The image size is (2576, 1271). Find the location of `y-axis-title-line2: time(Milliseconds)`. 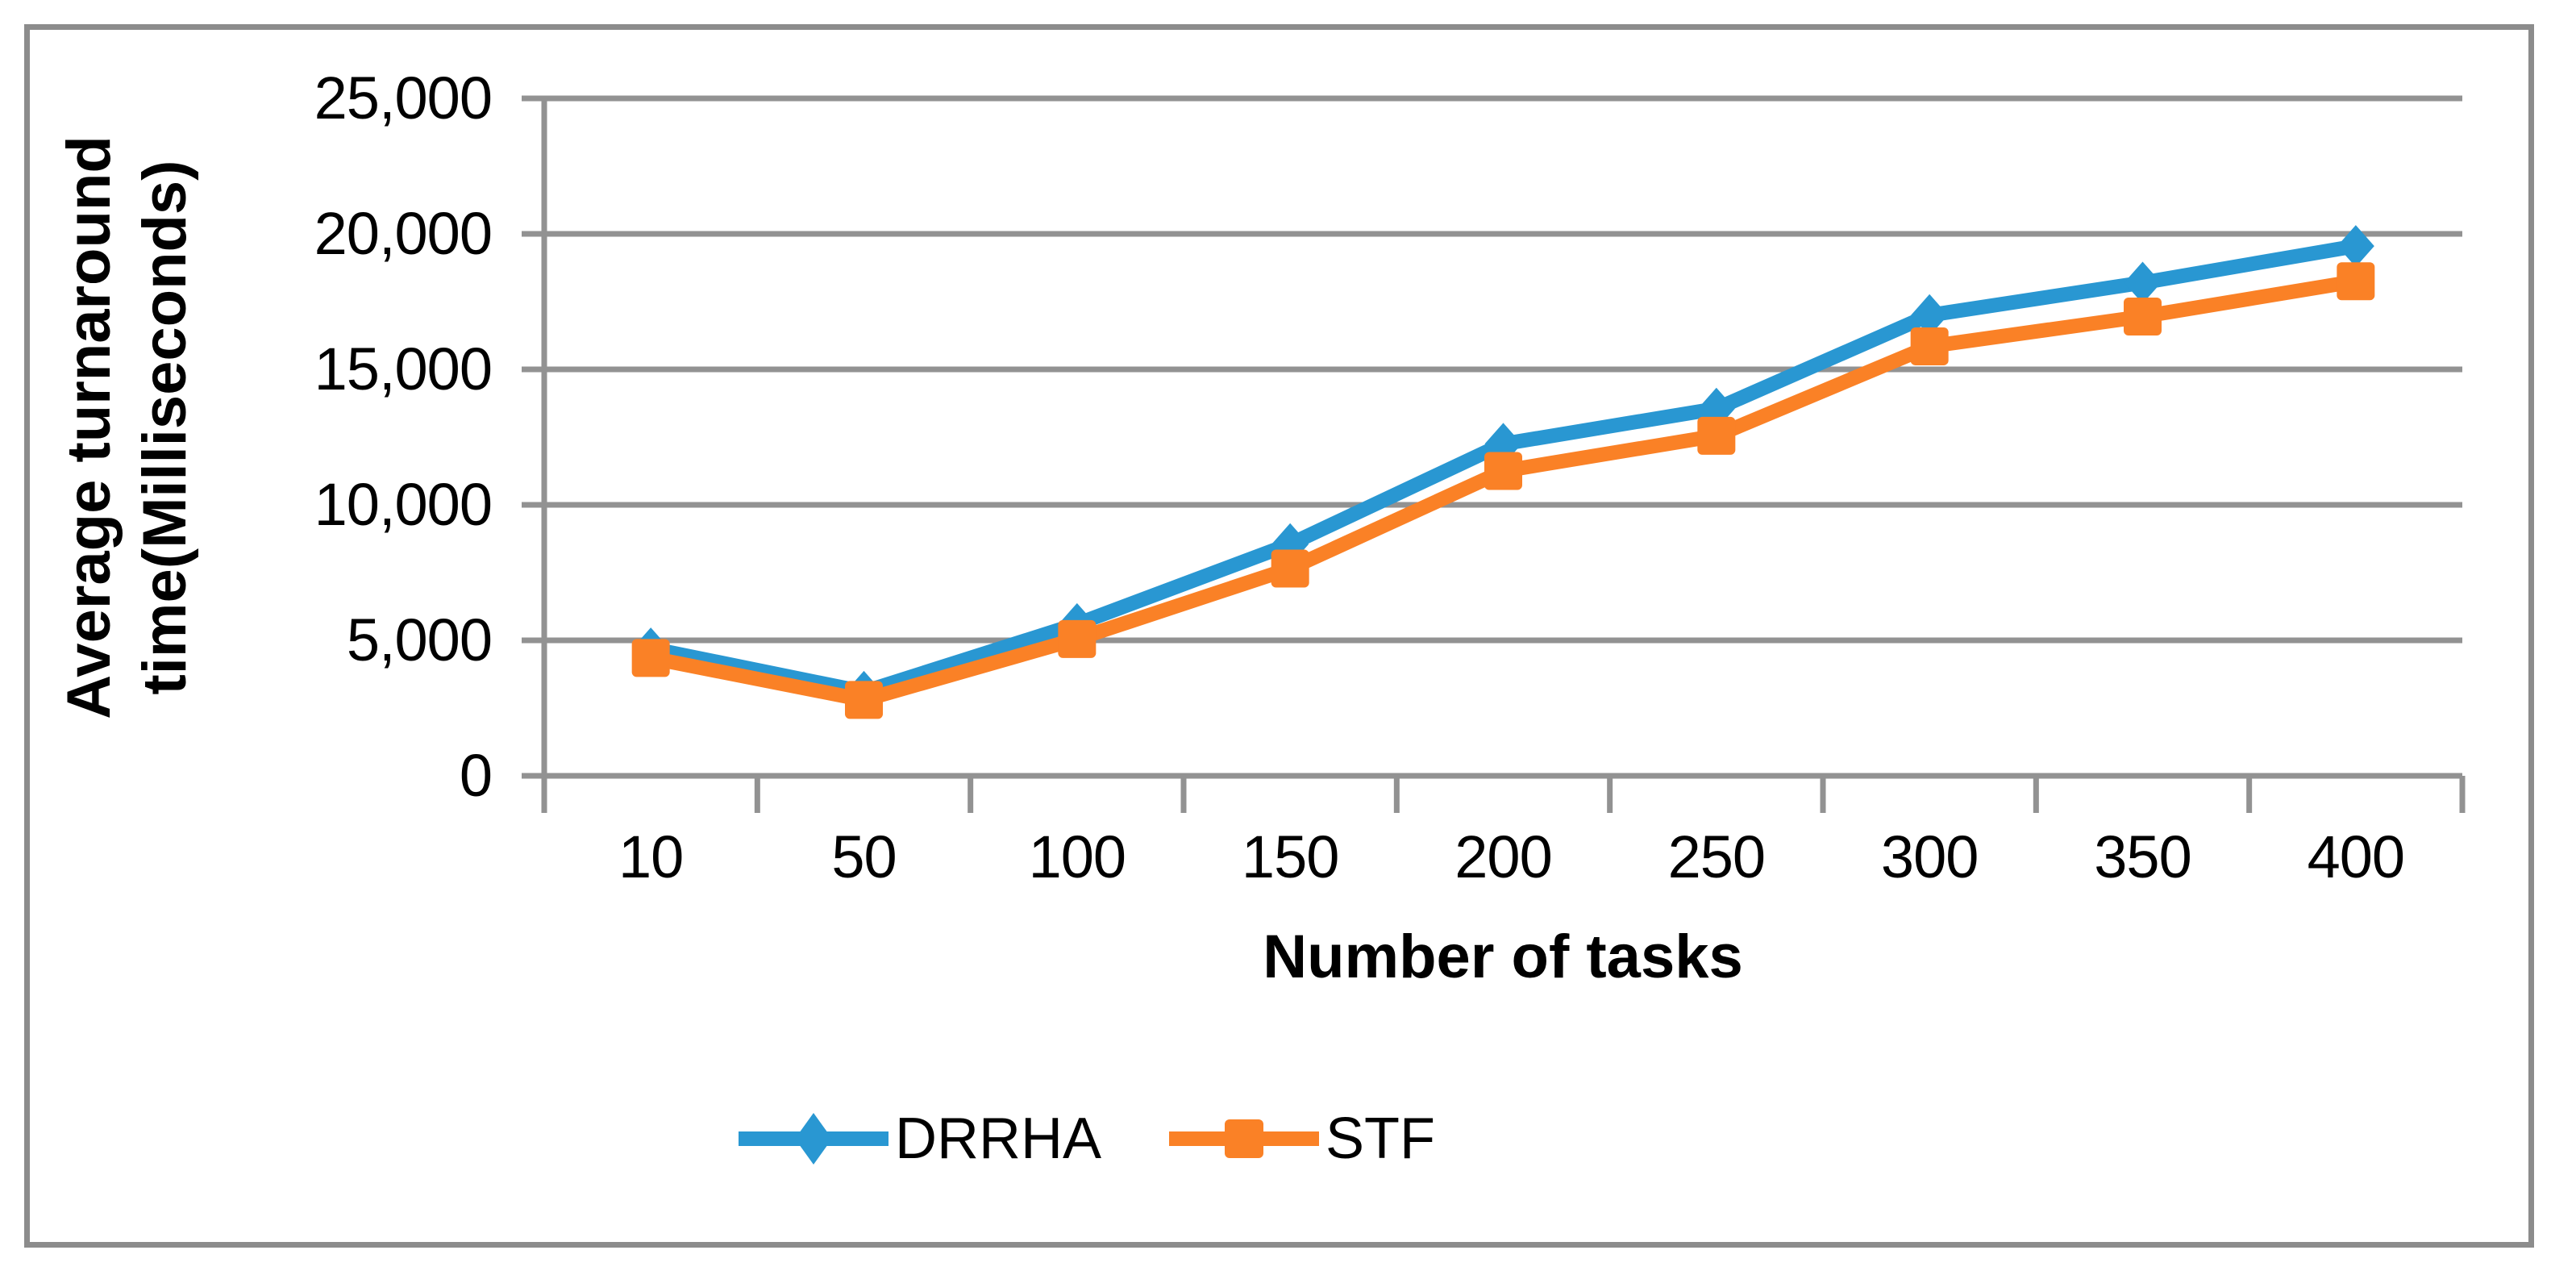

y-axis-title-line2: time(Milliseconds) is located at coordinates (165, 427).